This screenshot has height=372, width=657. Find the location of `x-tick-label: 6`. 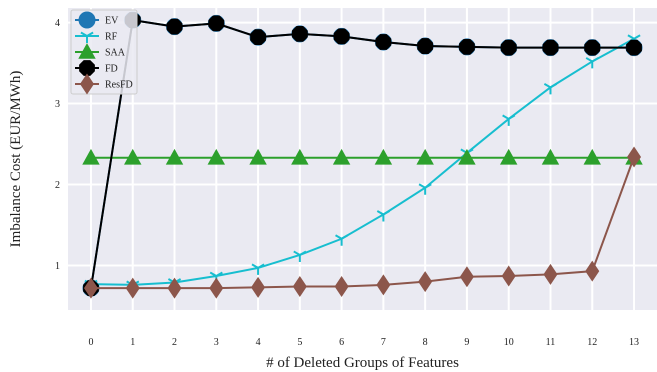

x-tick-label: 6 is located at coordinates (341, 342).